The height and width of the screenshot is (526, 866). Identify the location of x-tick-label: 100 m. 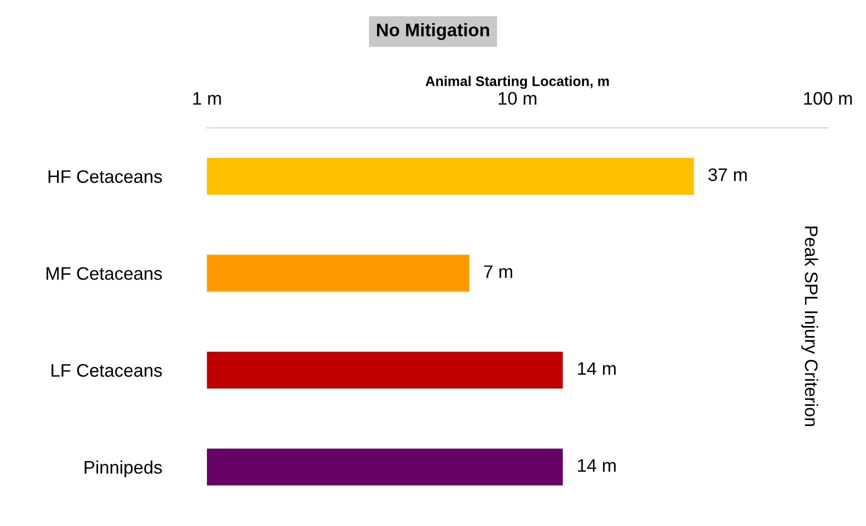
(828, 98).